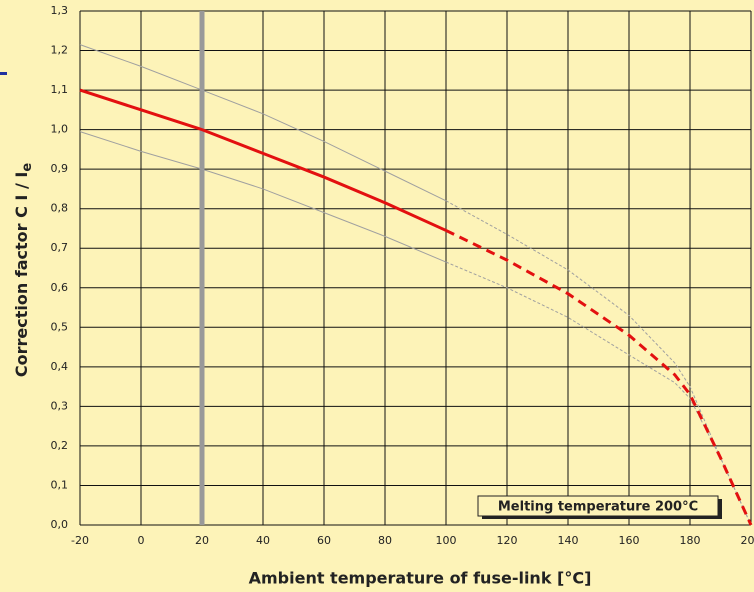 This screenshot has height=592, width=754. I want to click on y-tick-label: 1,2, so click(60, 50).